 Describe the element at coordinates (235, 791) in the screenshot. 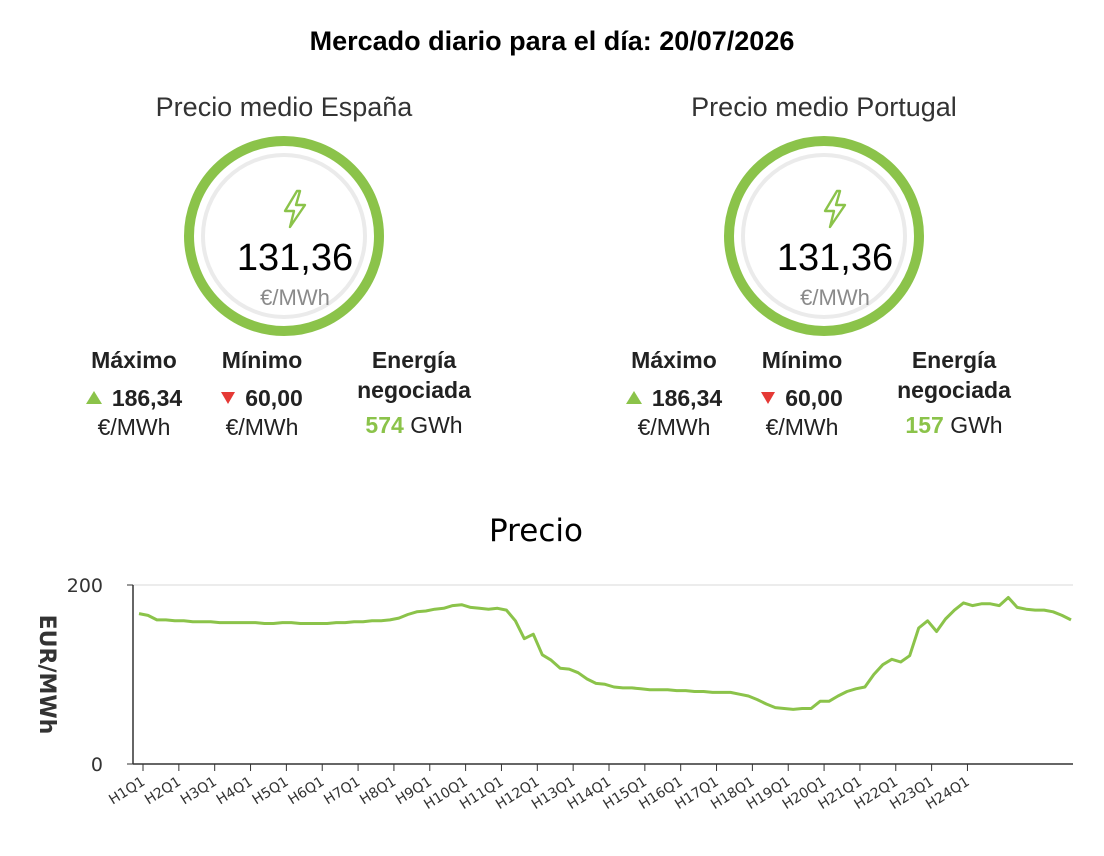

I see `x-tick-label: H4Q1` at that location.